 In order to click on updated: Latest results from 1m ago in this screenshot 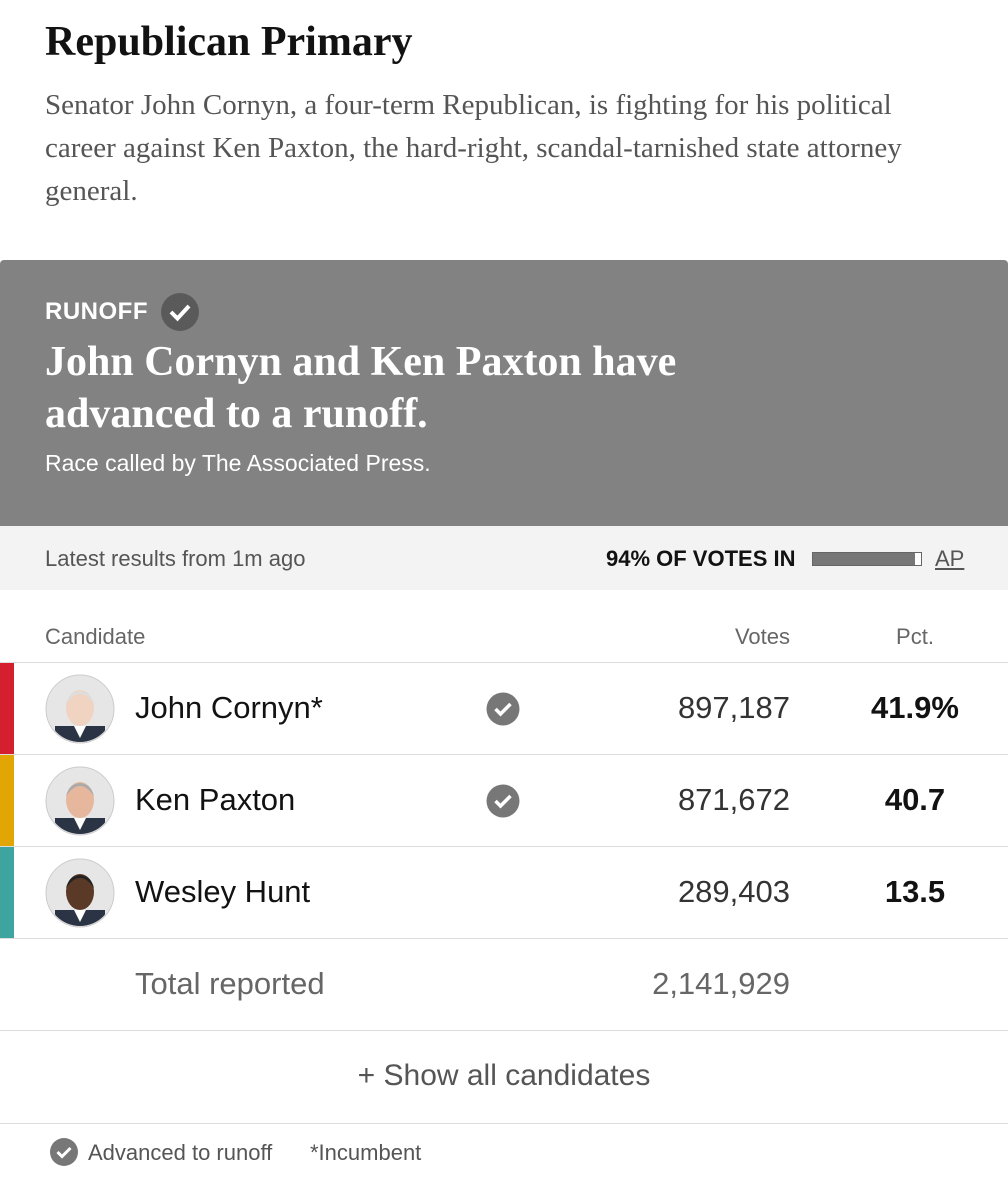, I will do `click(175, 558)`.